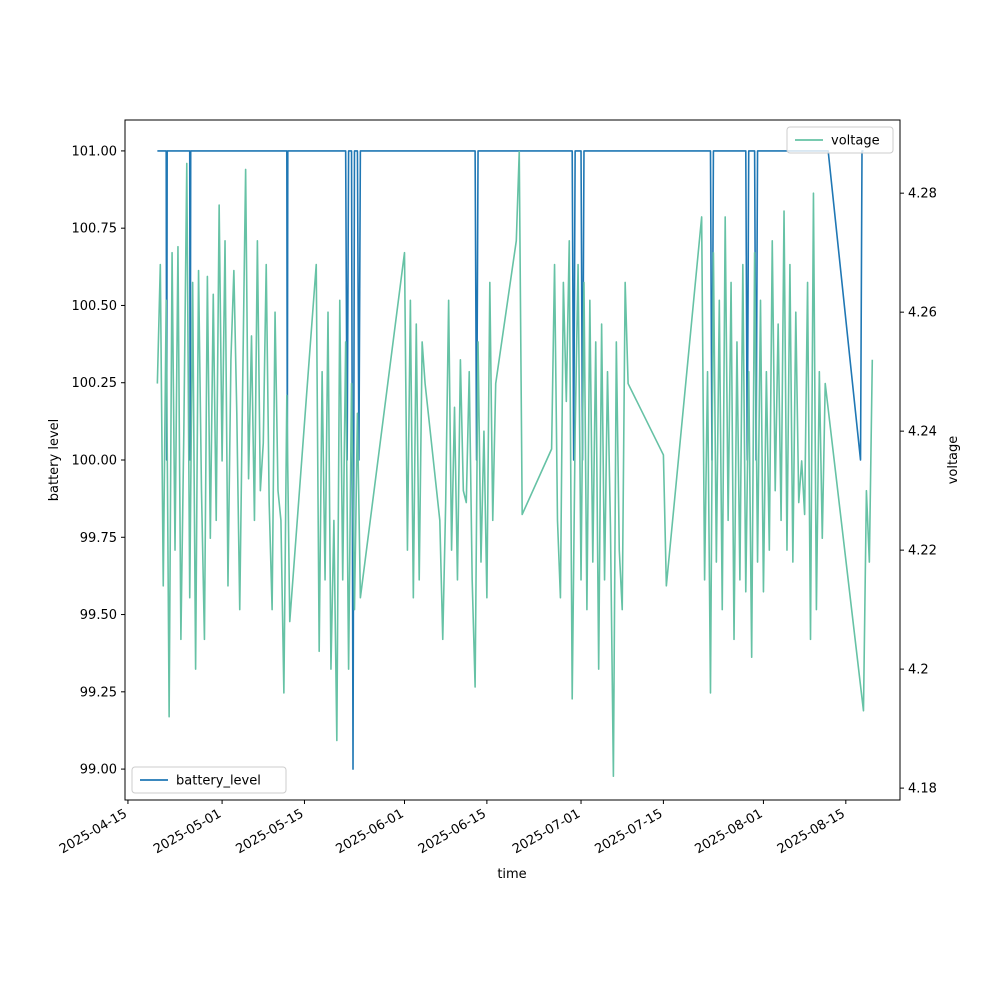 Image resolution: width=1000 pixels, height=1000 pixels. Describe the element at coordinates (95, 383) in the screenshot. I see `y-tick-label: 100.25` at that location.